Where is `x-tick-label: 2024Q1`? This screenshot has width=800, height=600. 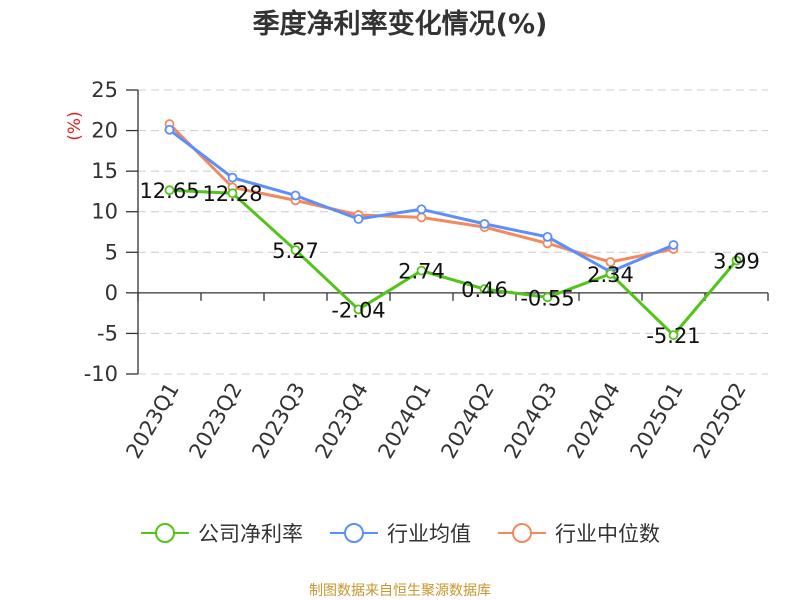 x-tick-label: 2024Q1 is located at coordinates (404, 421).